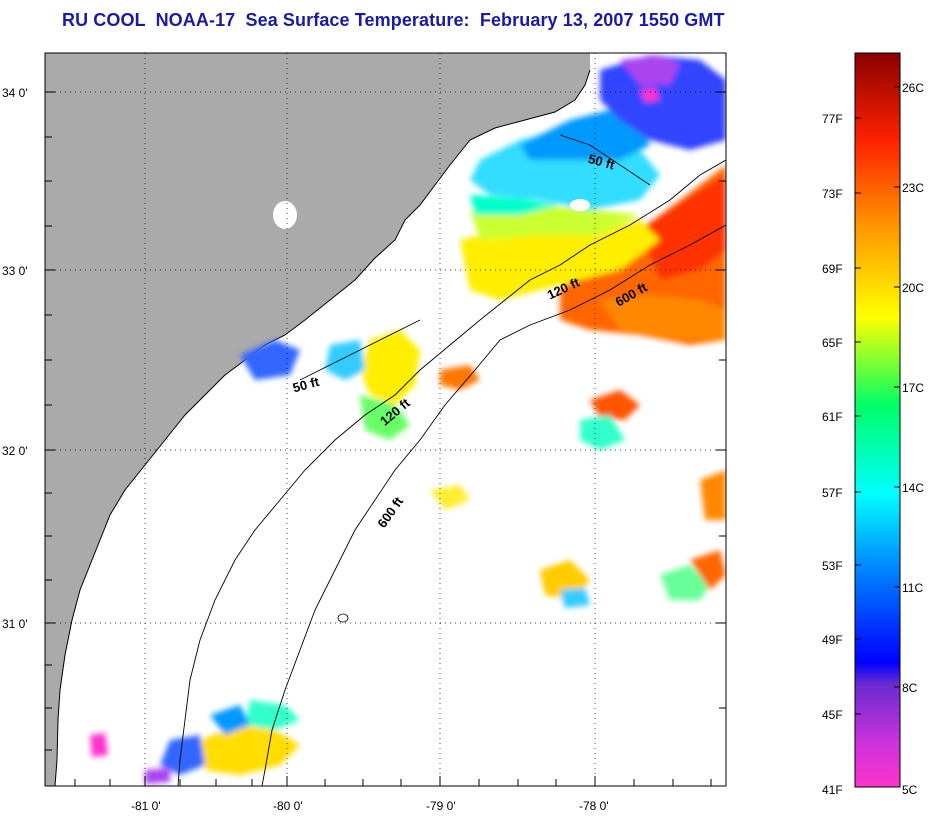 This screenshot has height=817, width=928. I want to click on cb-f-77: 77F, so click(832, 119).